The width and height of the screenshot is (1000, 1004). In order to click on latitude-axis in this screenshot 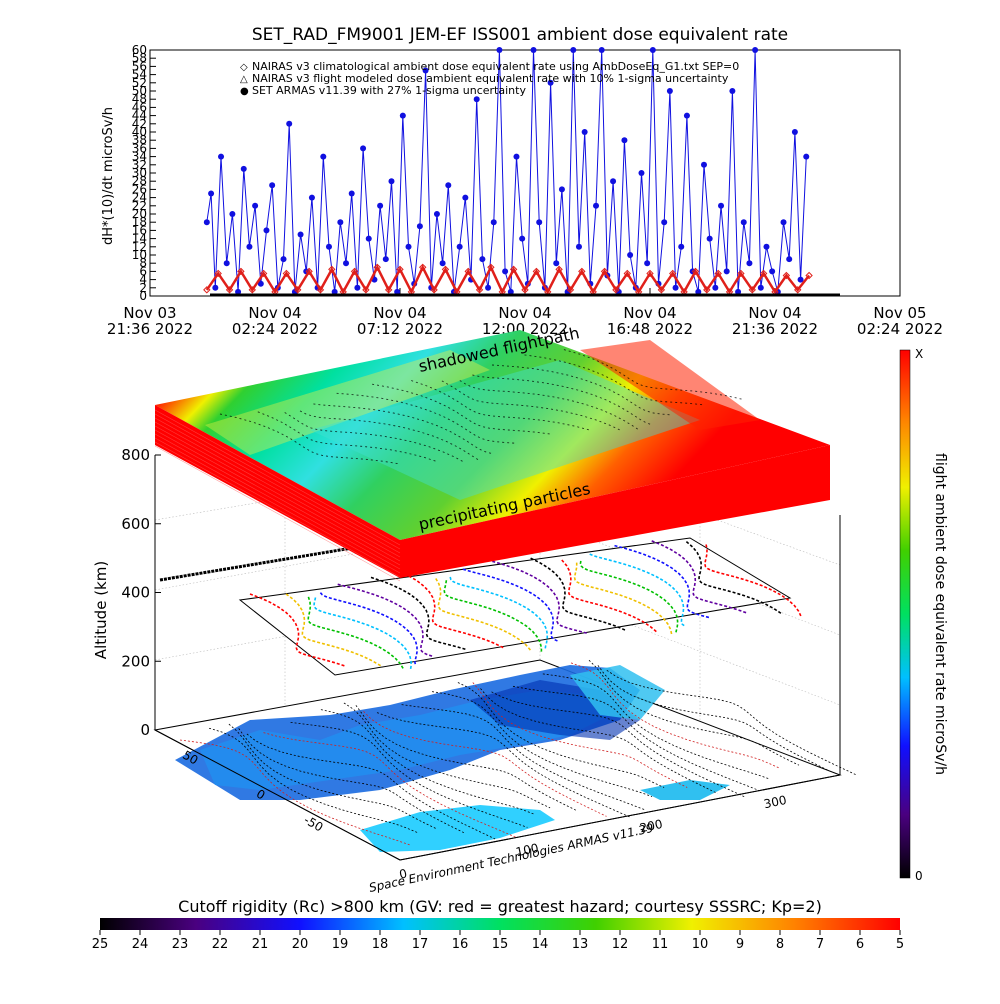, I will do `click(277, 795)`.